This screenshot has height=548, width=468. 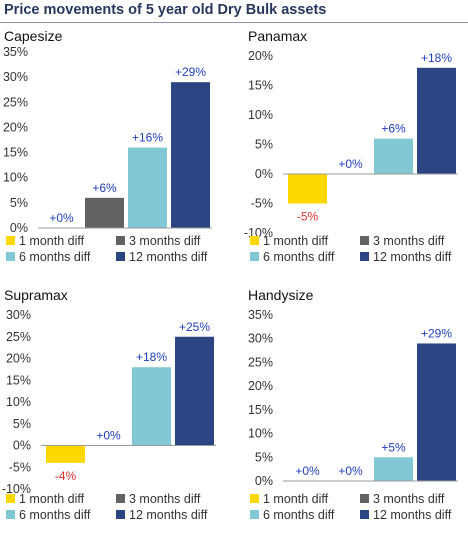 I want to click on data-label: +16%, so click(x=147, y=138).